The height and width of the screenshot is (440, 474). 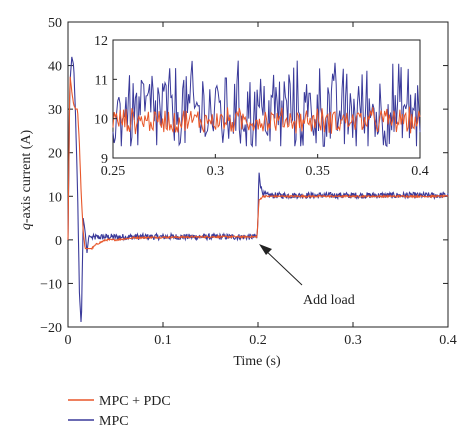 What do you see at coordinates (114, 421) in the screenshot?
I see `legend-label-mpc: MPC` at bounding box center [114, 421].